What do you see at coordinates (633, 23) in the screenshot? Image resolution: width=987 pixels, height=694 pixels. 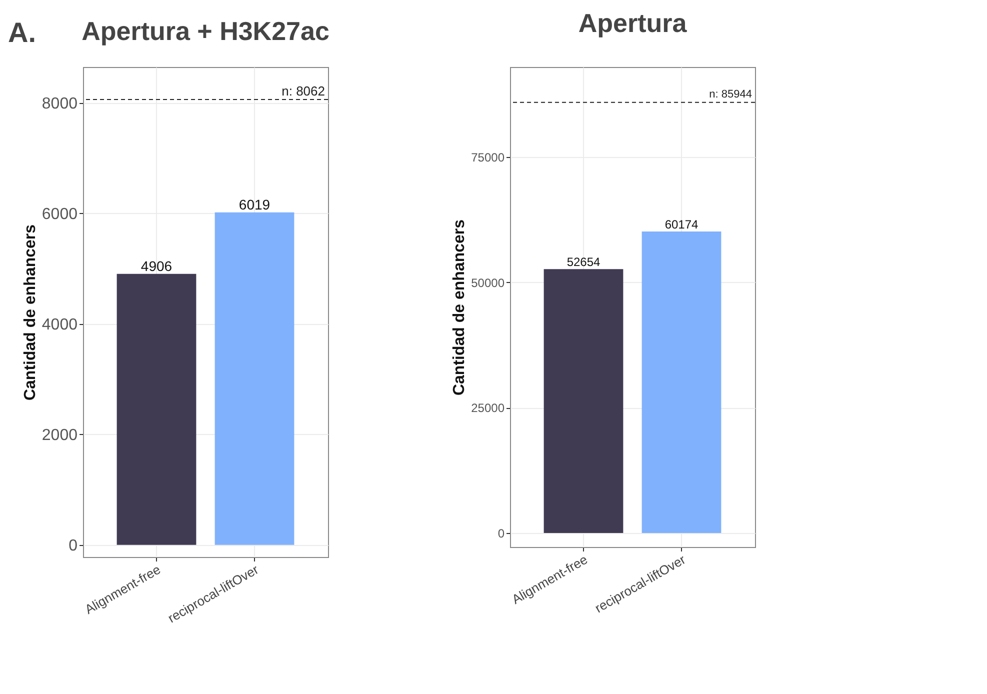 I see `chart-title: Apertura` at bounding box center [633, 23].